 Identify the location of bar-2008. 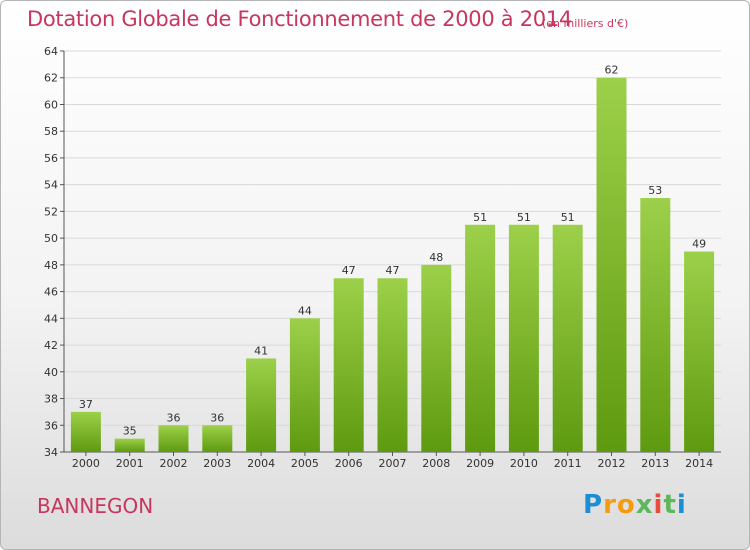
(436, 358).